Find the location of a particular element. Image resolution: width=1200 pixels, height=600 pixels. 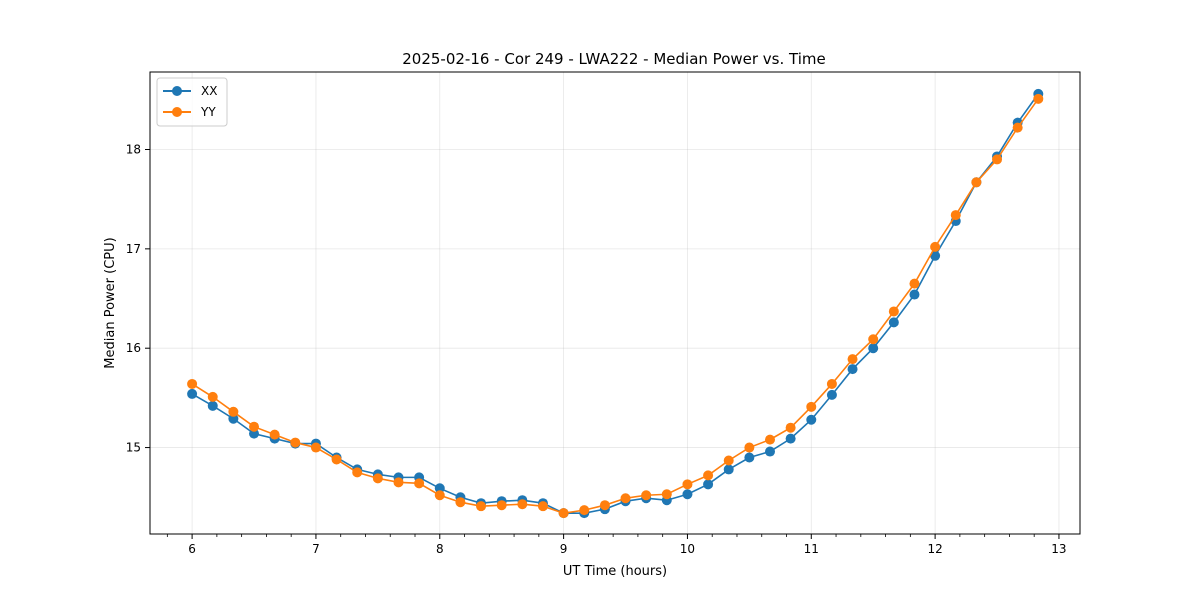

x-axis-label: UT Time (hours) is located at coordinates (615, 571).